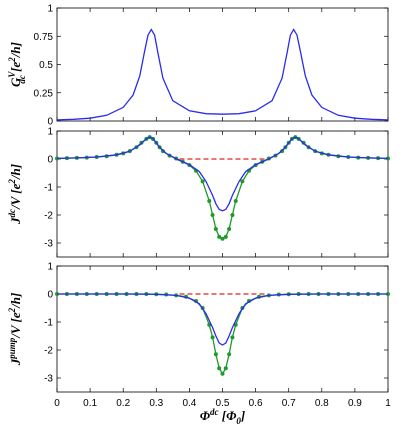 This screenshot has height=434, width=415. I want to click on x-tick-label: 0.8, so click(322, 403).